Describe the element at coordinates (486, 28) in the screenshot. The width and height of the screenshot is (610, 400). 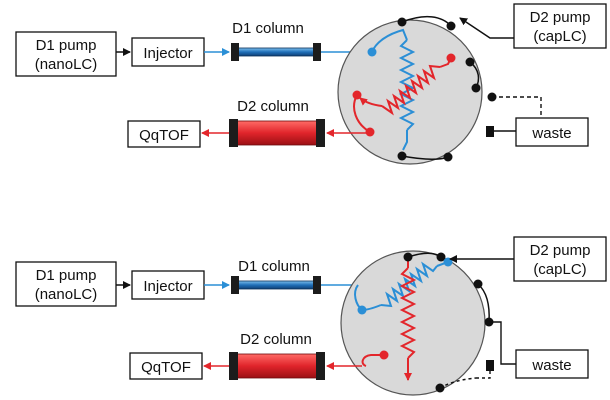
I see `arrow-d2-pump-to-valve` at that location.